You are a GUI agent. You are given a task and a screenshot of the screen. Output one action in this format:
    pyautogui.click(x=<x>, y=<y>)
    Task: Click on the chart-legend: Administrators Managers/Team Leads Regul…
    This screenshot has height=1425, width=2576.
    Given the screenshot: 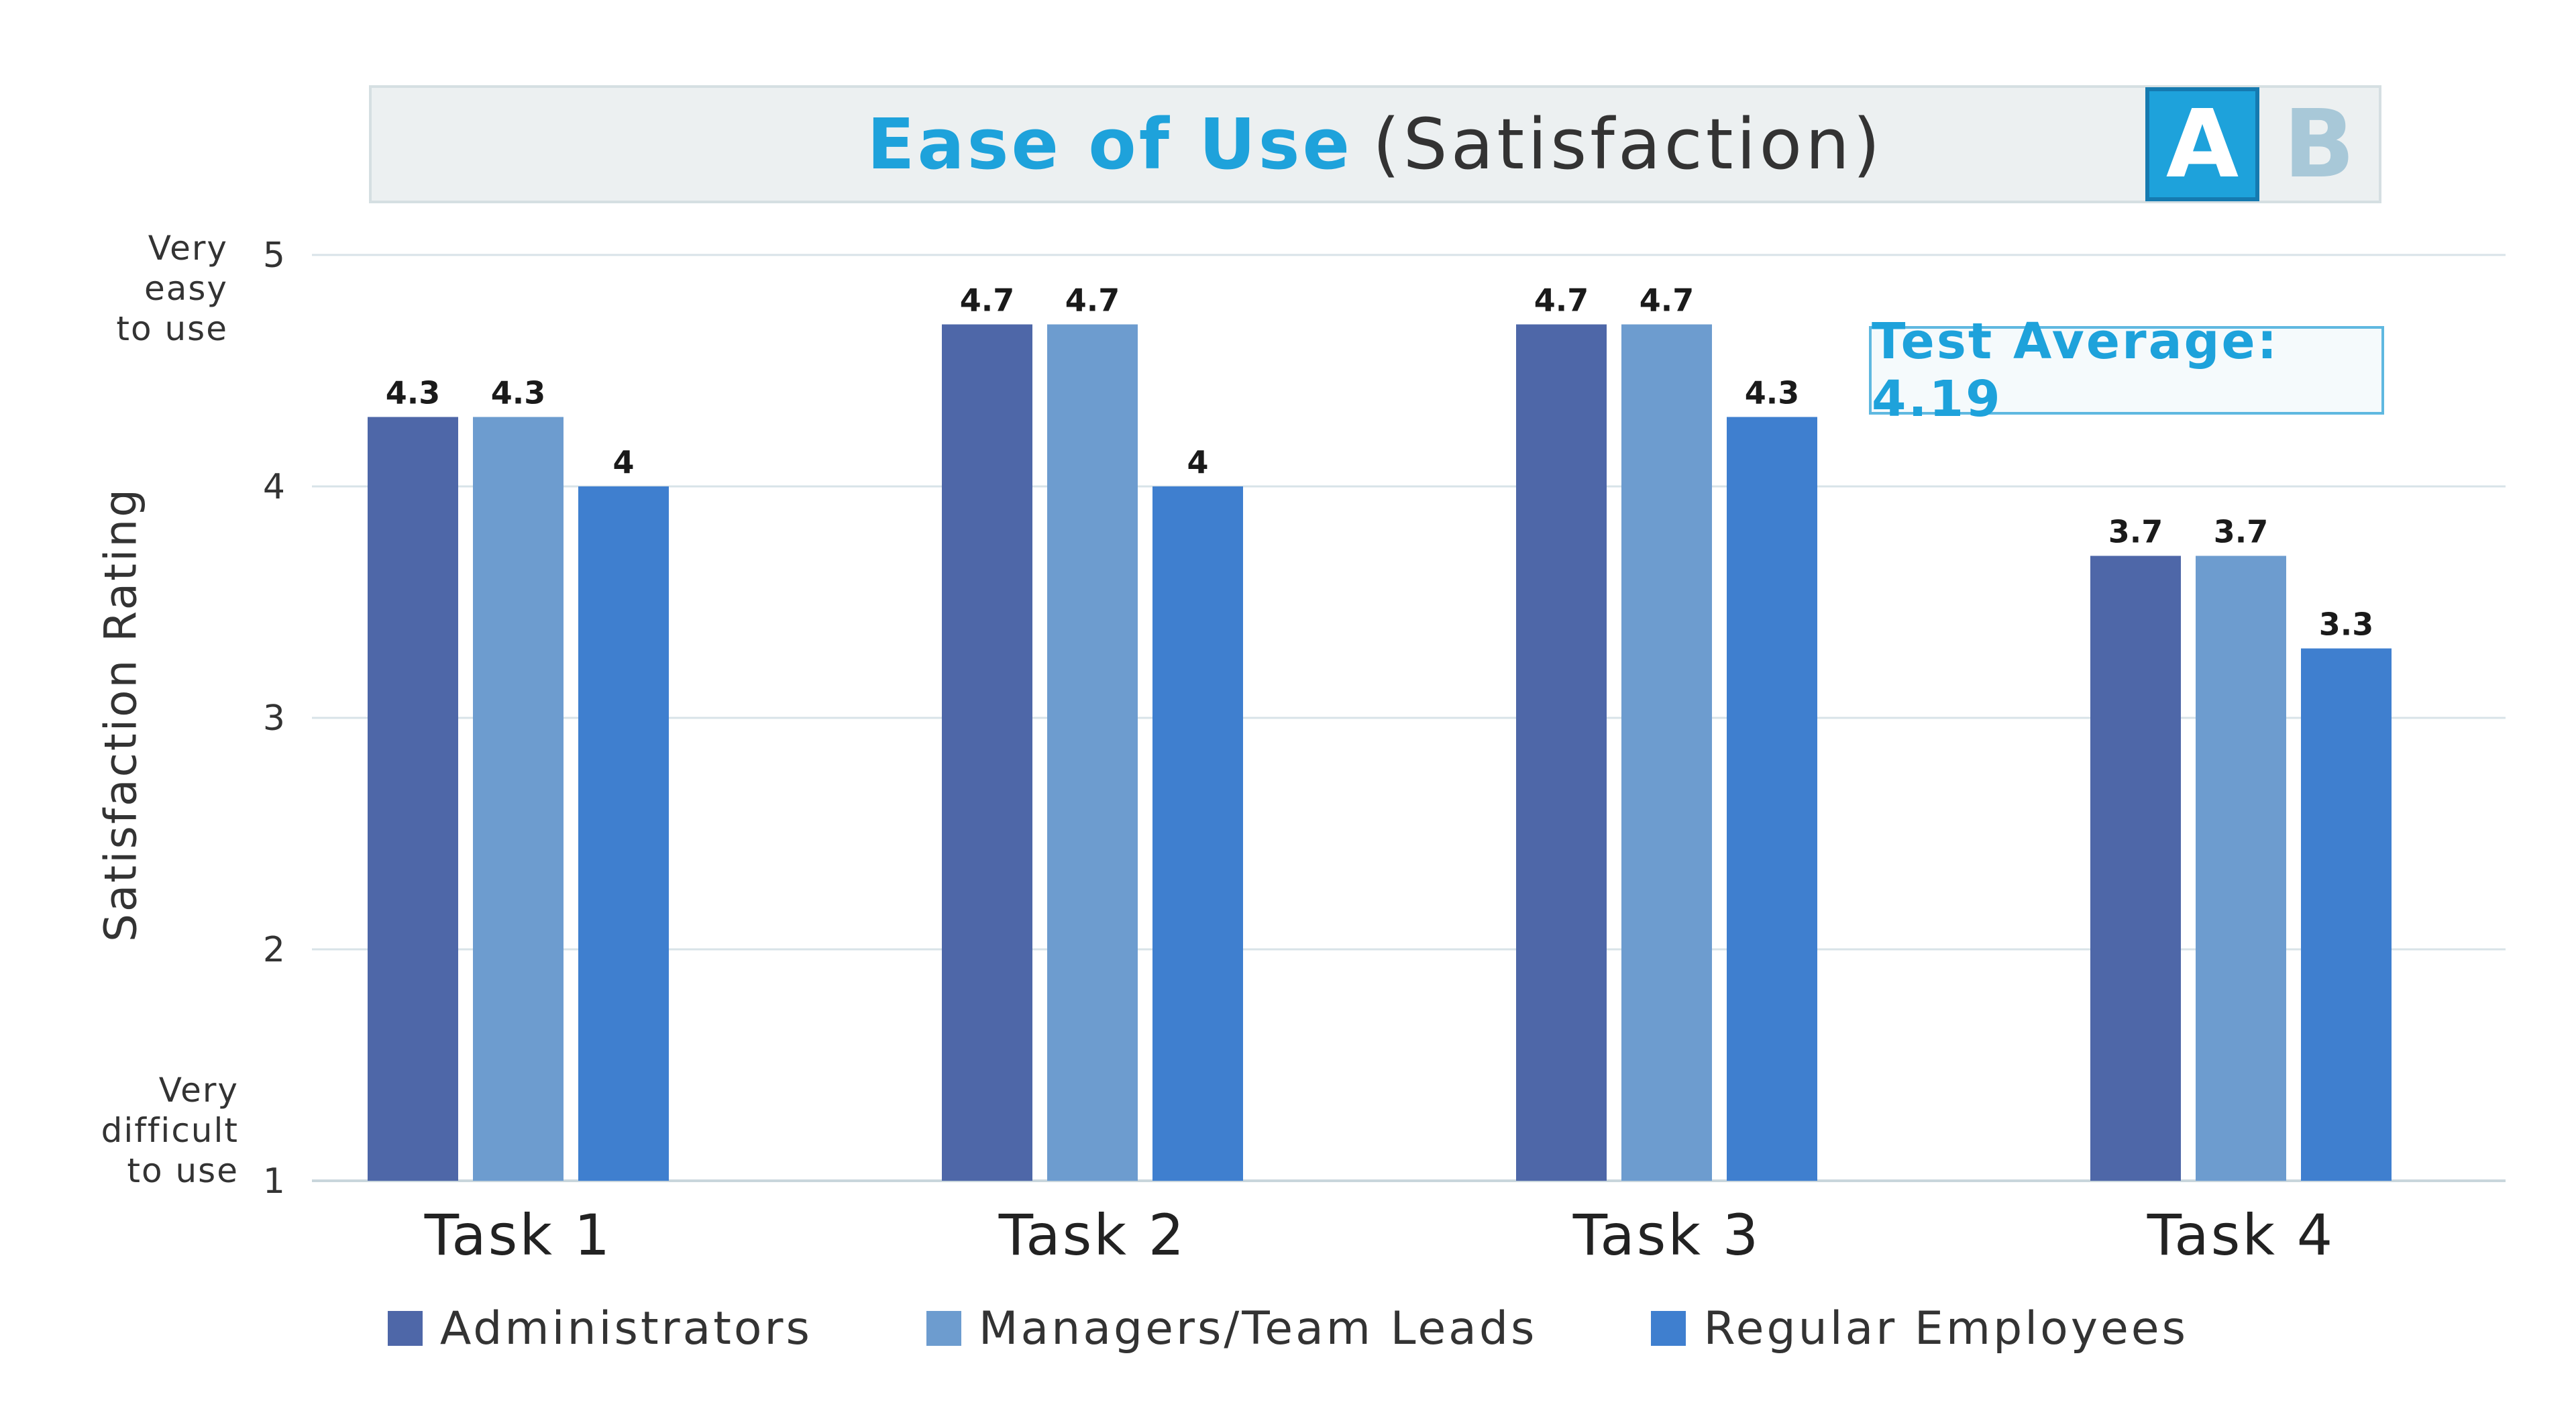 What is the action you would take?
    pyautogui.click(x=1288, y=1328)
    